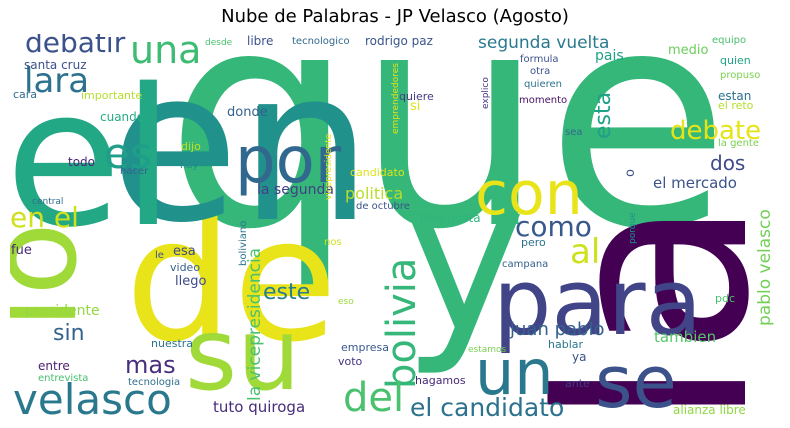 The height and width of the screenshot is (428, 790). What do you see at coordinates (321, 41) in the screenshot?
I see `word-tecnologico: tecnologico` at bounding box center [321, 41].